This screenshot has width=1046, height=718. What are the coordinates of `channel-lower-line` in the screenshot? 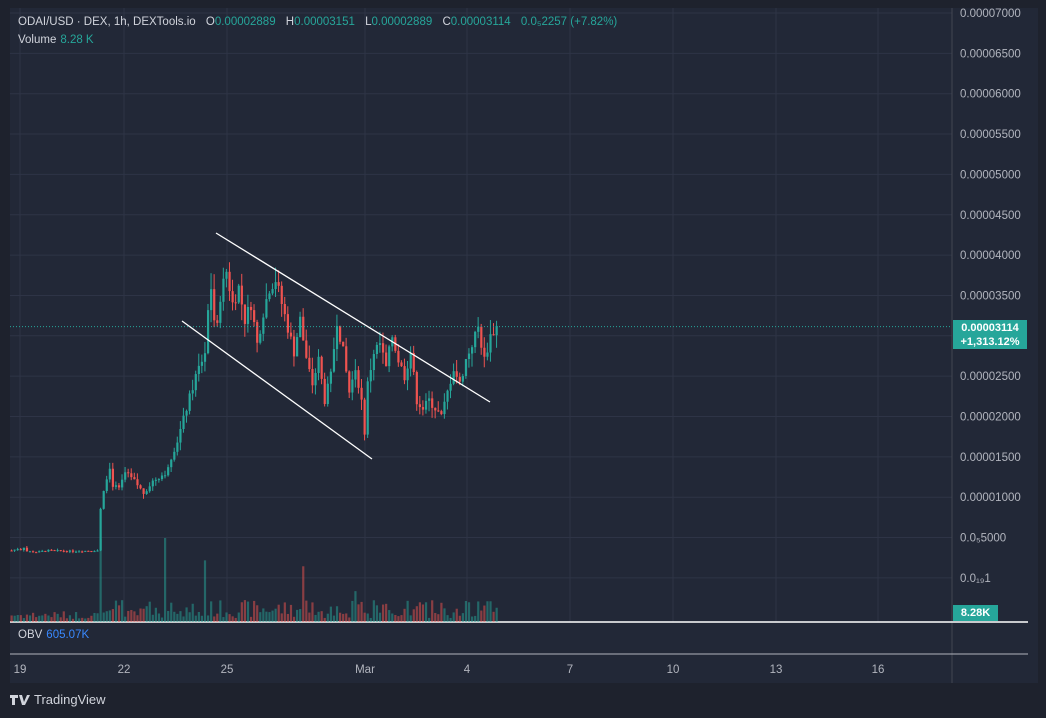 It's located at (277, 390).